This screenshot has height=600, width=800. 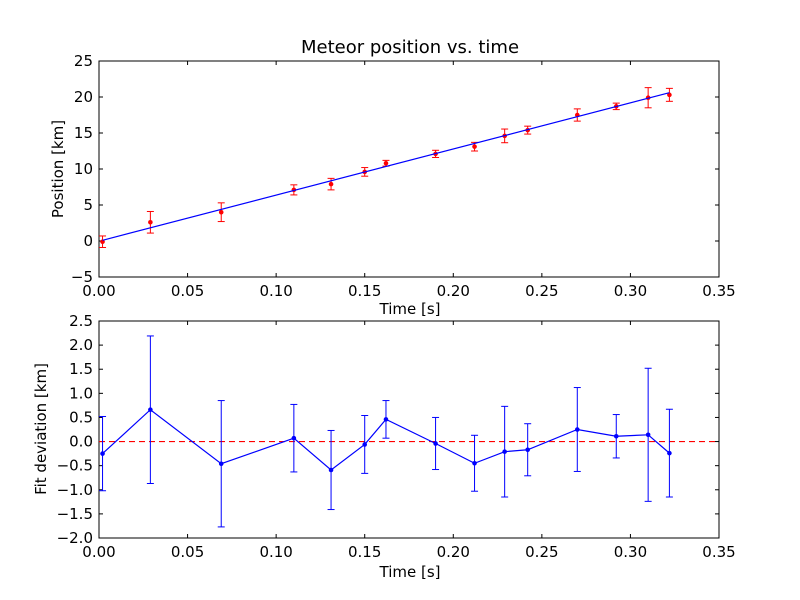 What do you see at coordinates (82, 277) in the screenshot?
I see `y-tick-label: −5` at bounding box center [82, 277].